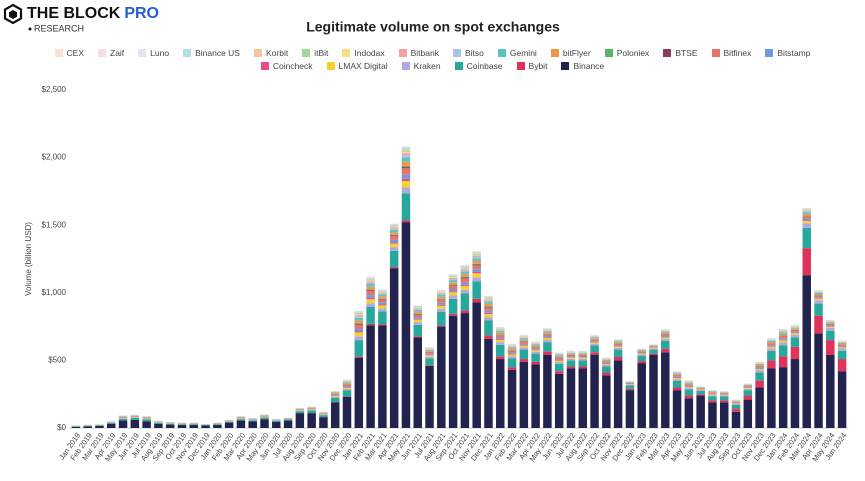 The image size is (865, 481). I want to click on legend-item: Luno, so click(153, 53).